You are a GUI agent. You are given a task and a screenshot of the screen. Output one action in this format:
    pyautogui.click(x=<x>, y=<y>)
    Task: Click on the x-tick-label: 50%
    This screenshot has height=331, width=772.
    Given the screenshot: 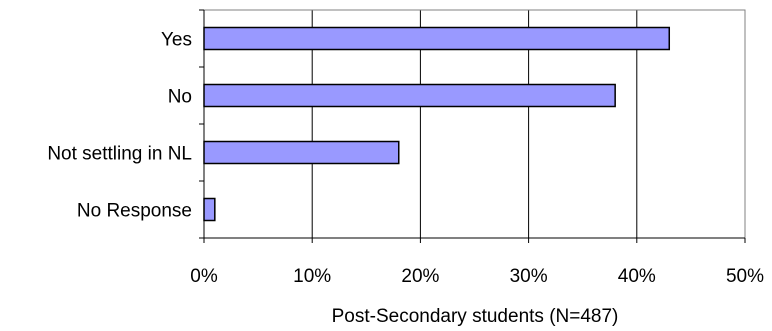 What is the action you would take?
    pyautogui.click(x=745, y=276)
    